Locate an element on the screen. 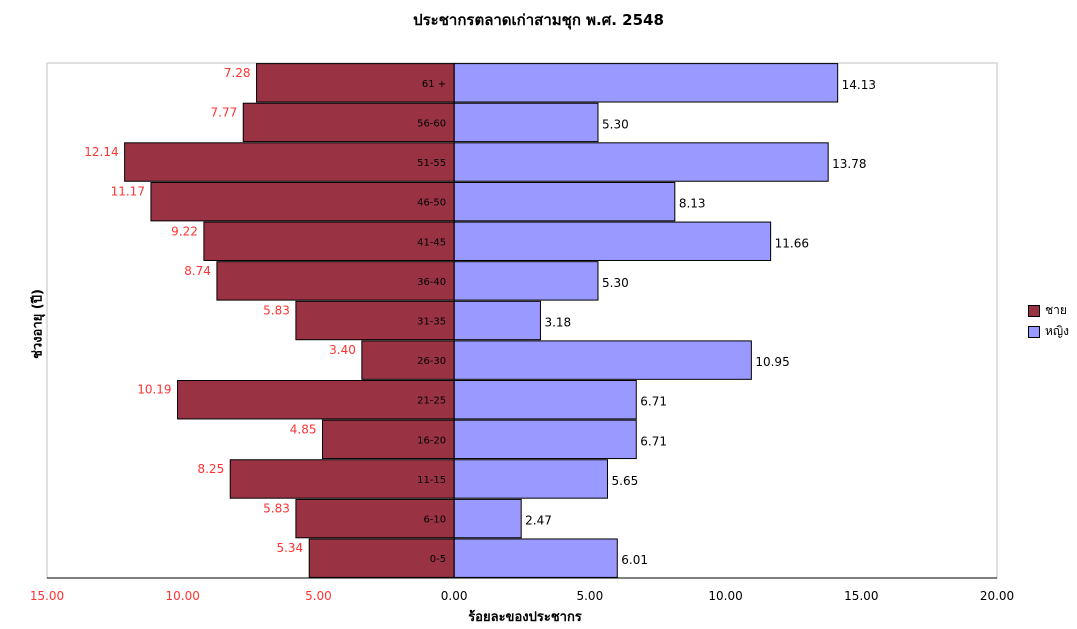 The image size is (1077, 629). data-label-male: 11.17 is located at coordinates (128, 192).